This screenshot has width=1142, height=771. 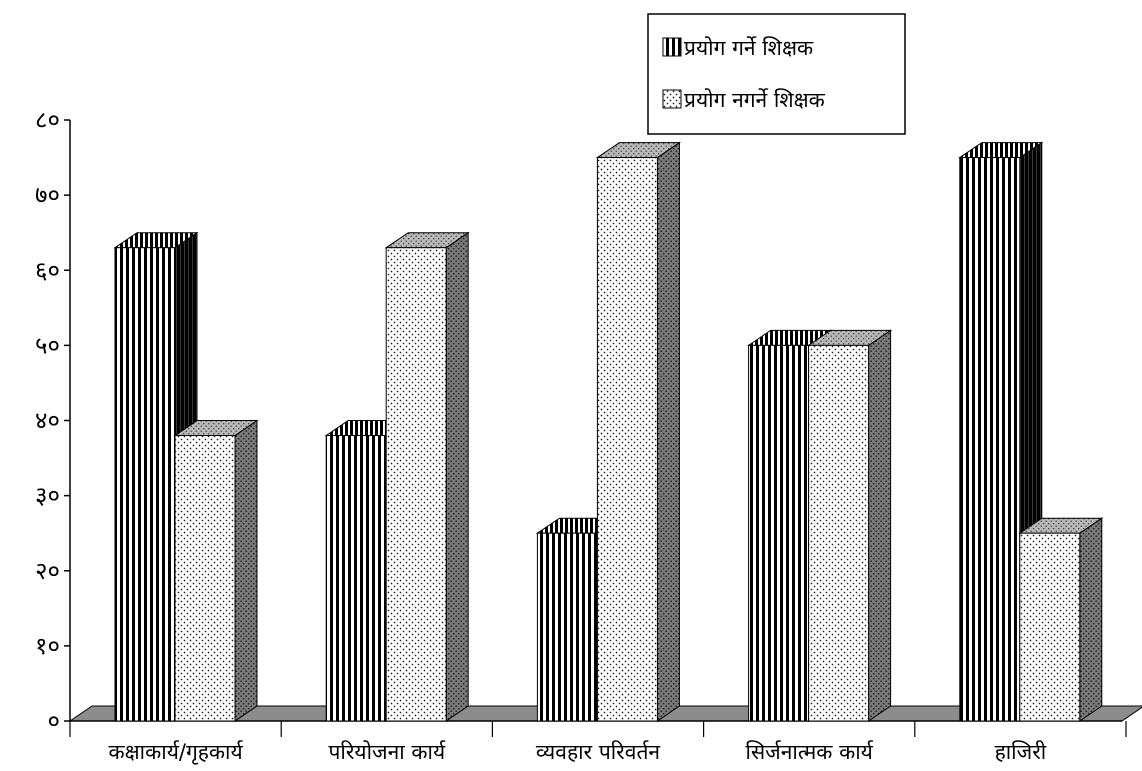 I want to click on x-category-label: हाजिरी, so click(x=1021, y=752).